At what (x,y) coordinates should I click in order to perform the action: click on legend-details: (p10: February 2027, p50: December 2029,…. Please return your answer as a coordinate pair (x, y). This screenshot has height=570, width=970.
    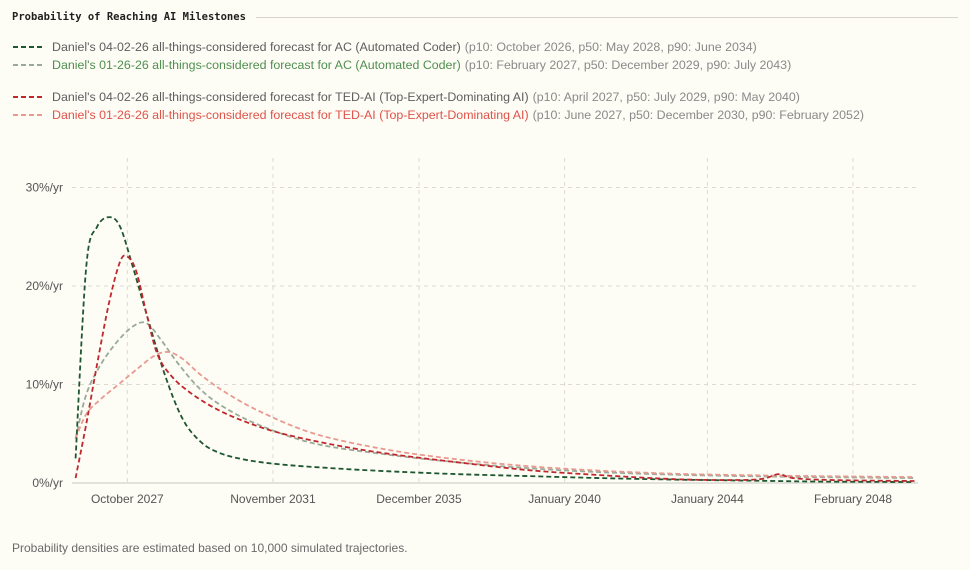
    Looking at the image, I should click on (628, 65).